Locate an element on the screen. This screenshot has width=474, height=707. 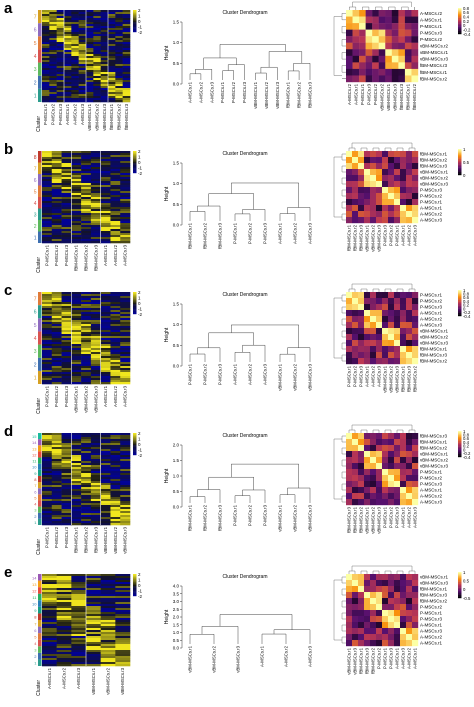
heatmap-column-label: P-MSCs.r1 is located at coordinates (46, 537).